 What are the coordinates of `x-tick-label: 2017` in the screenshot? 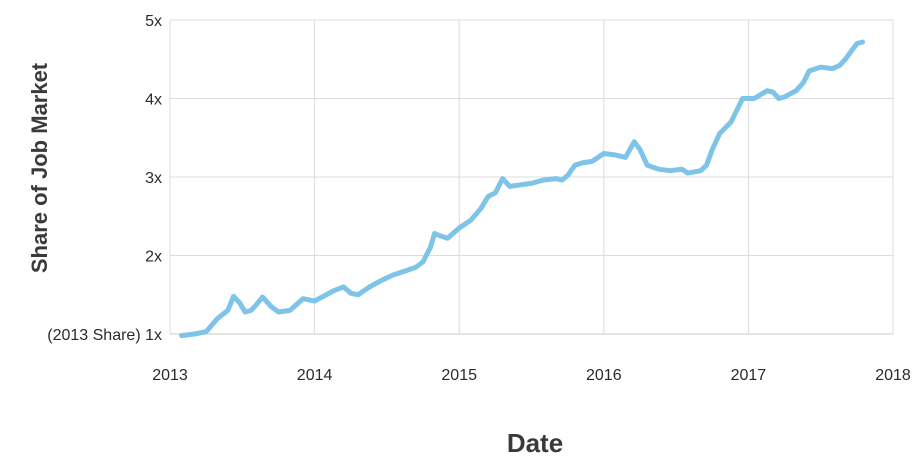 It's located at (749, 375).